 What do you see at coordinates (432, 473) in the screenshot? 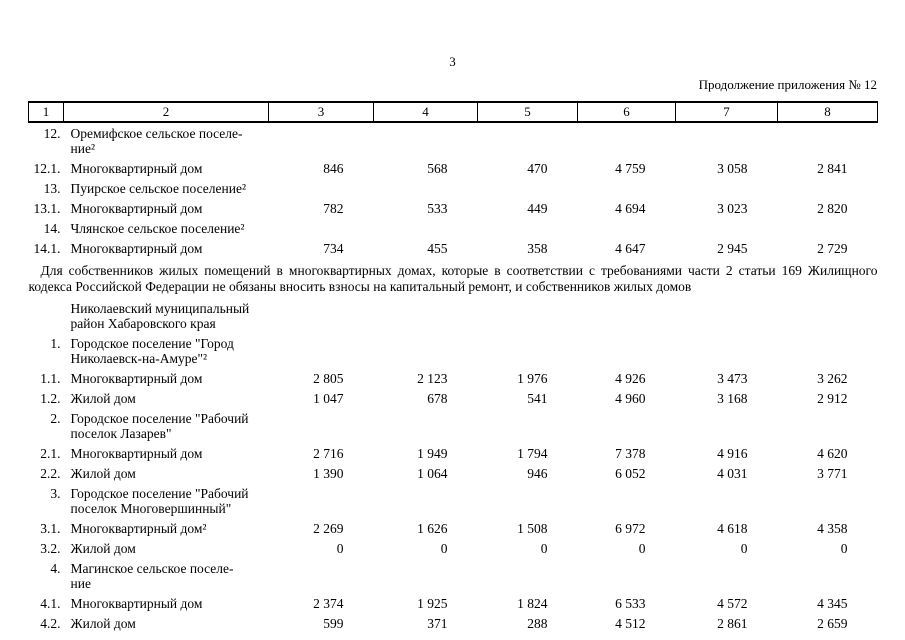
I see `cell-value: 1 064` at bounding box center [432, 473].